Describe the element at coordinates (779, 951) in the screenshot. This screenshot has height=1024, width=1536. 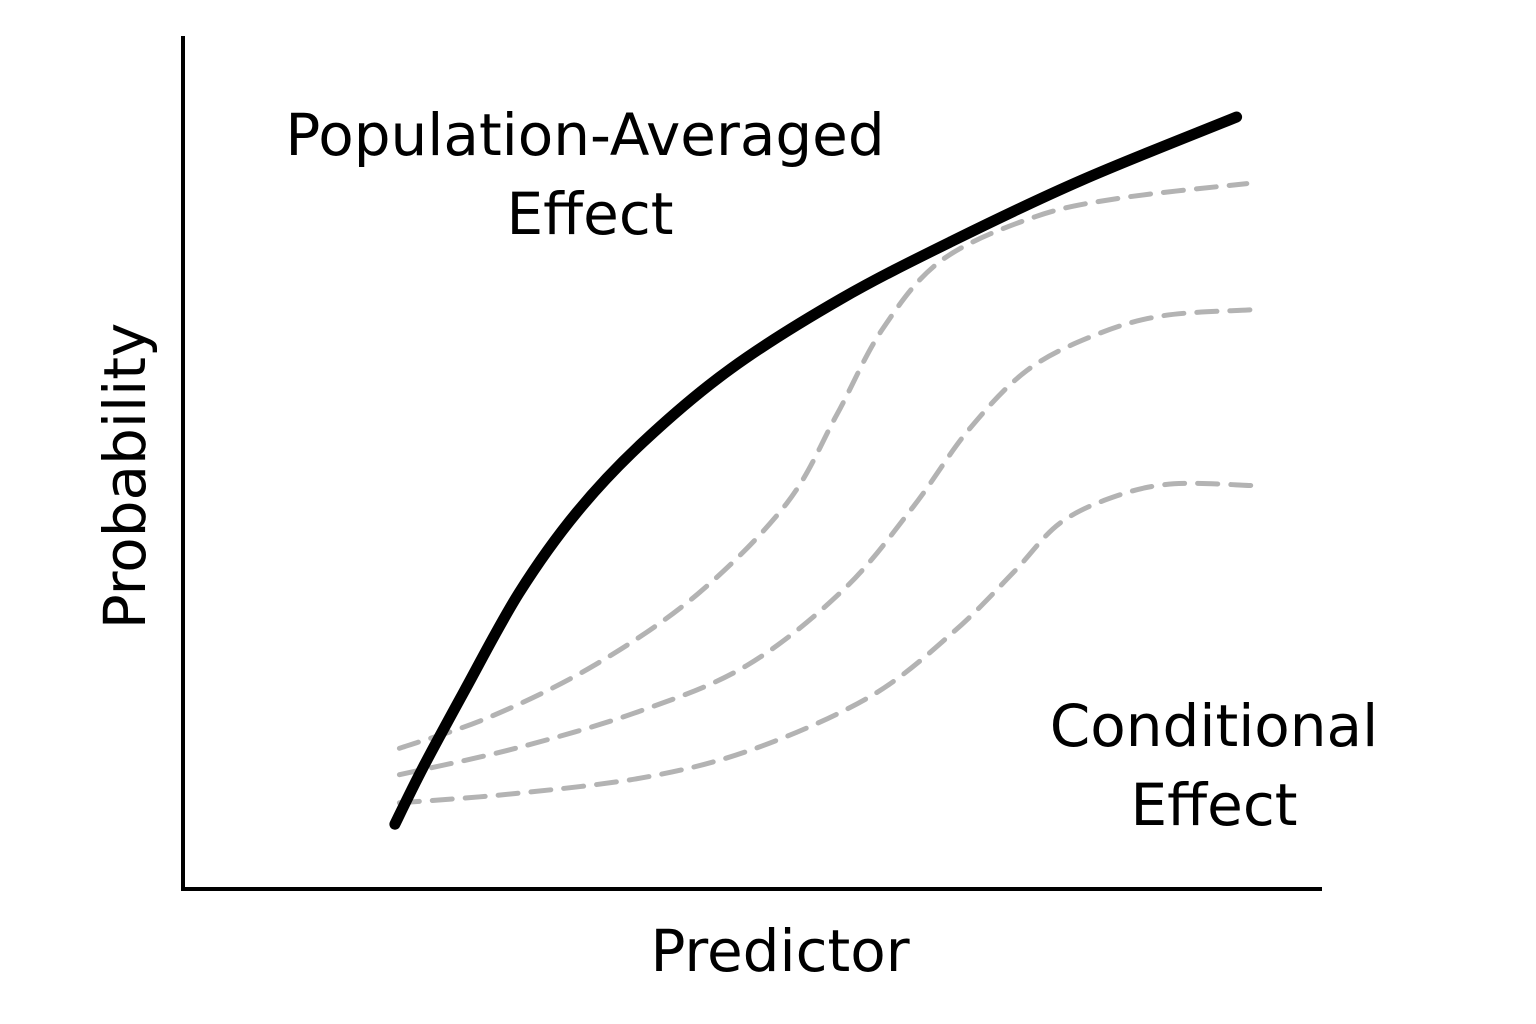
I see `x-axis-label: Predictor` at that location.